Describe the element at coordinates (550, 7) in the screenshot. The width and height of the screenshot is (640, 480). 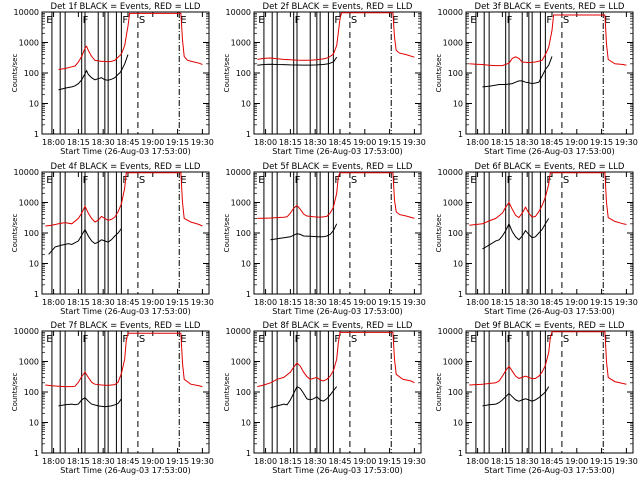
I see `panel-title: Det 3f BLACK = Events, RED = LLD` at that location.